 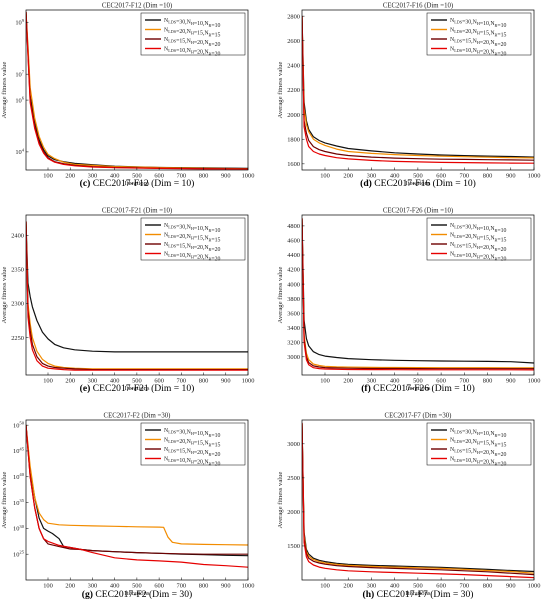 I want to click on legend-entry: NLDS=30,NH=10,NR=10, so click(x=192, y=23).